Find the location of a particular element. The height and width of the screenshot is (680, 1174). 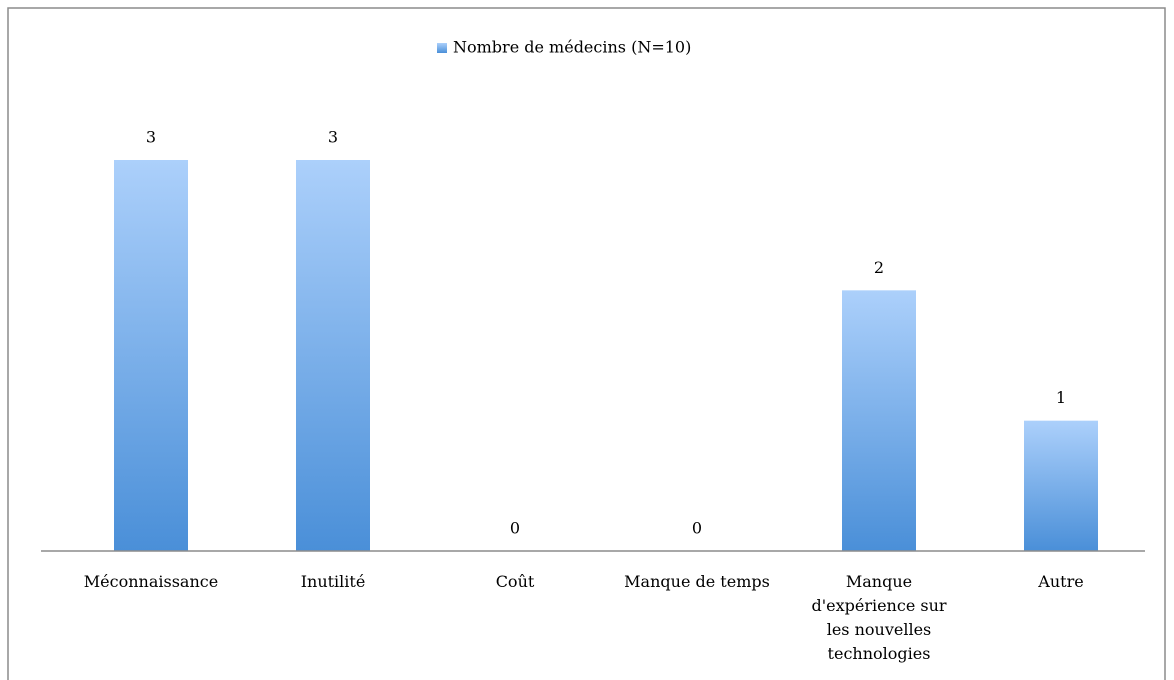

data-label: 2 is located at coordinates (879, 267).